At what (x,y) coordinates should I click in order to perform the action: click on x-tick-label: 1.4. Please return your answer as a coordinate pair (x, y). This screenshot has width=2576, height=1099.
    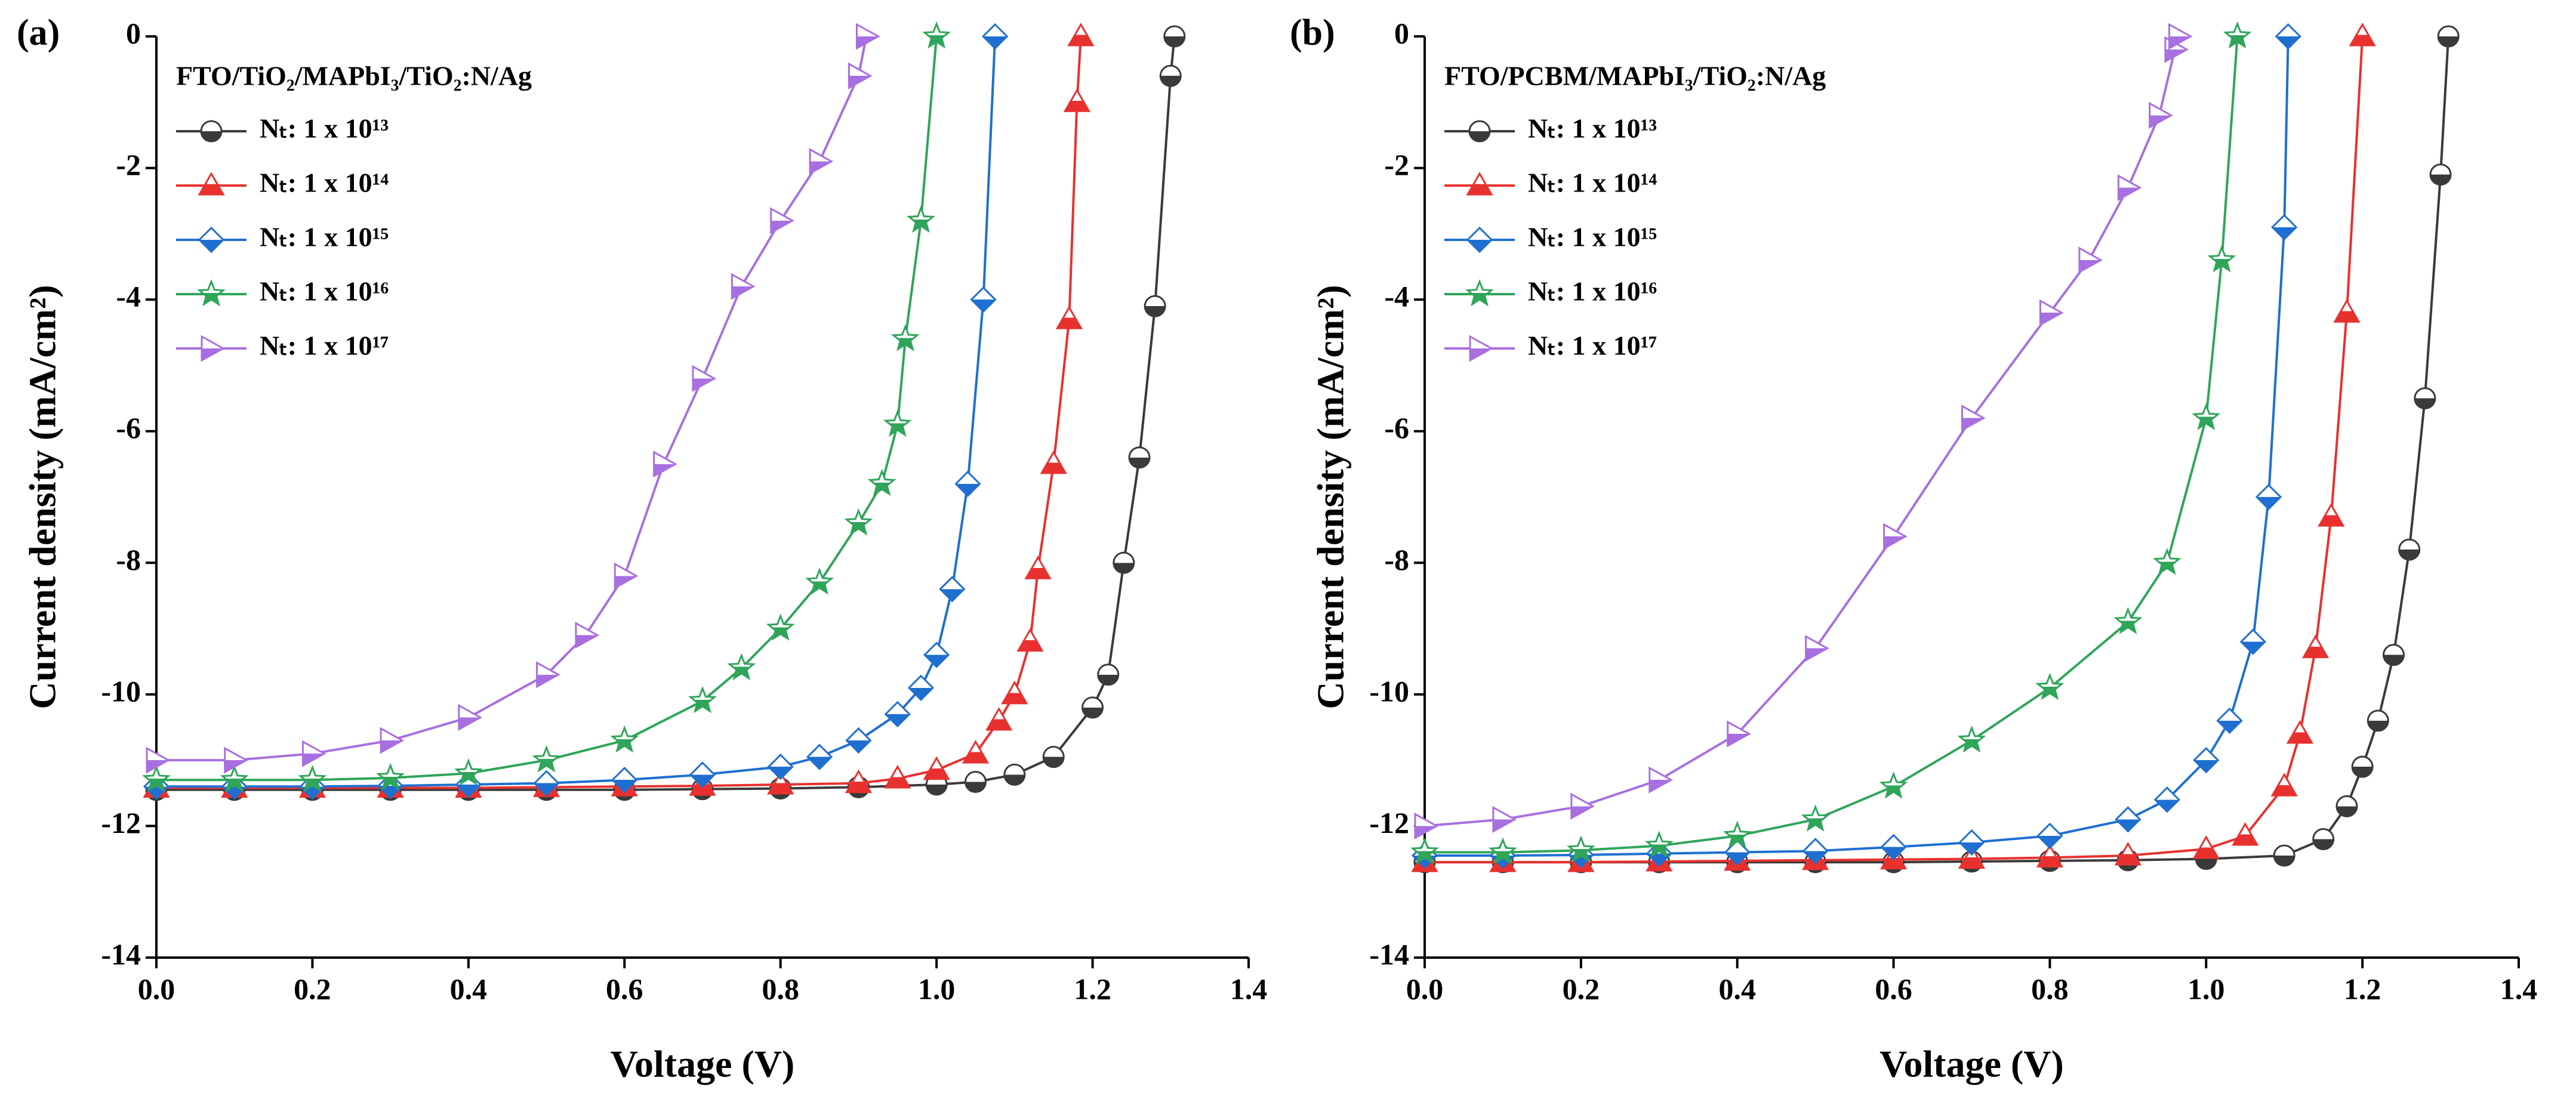
    Looking at the image, I should click on (1249, 988).